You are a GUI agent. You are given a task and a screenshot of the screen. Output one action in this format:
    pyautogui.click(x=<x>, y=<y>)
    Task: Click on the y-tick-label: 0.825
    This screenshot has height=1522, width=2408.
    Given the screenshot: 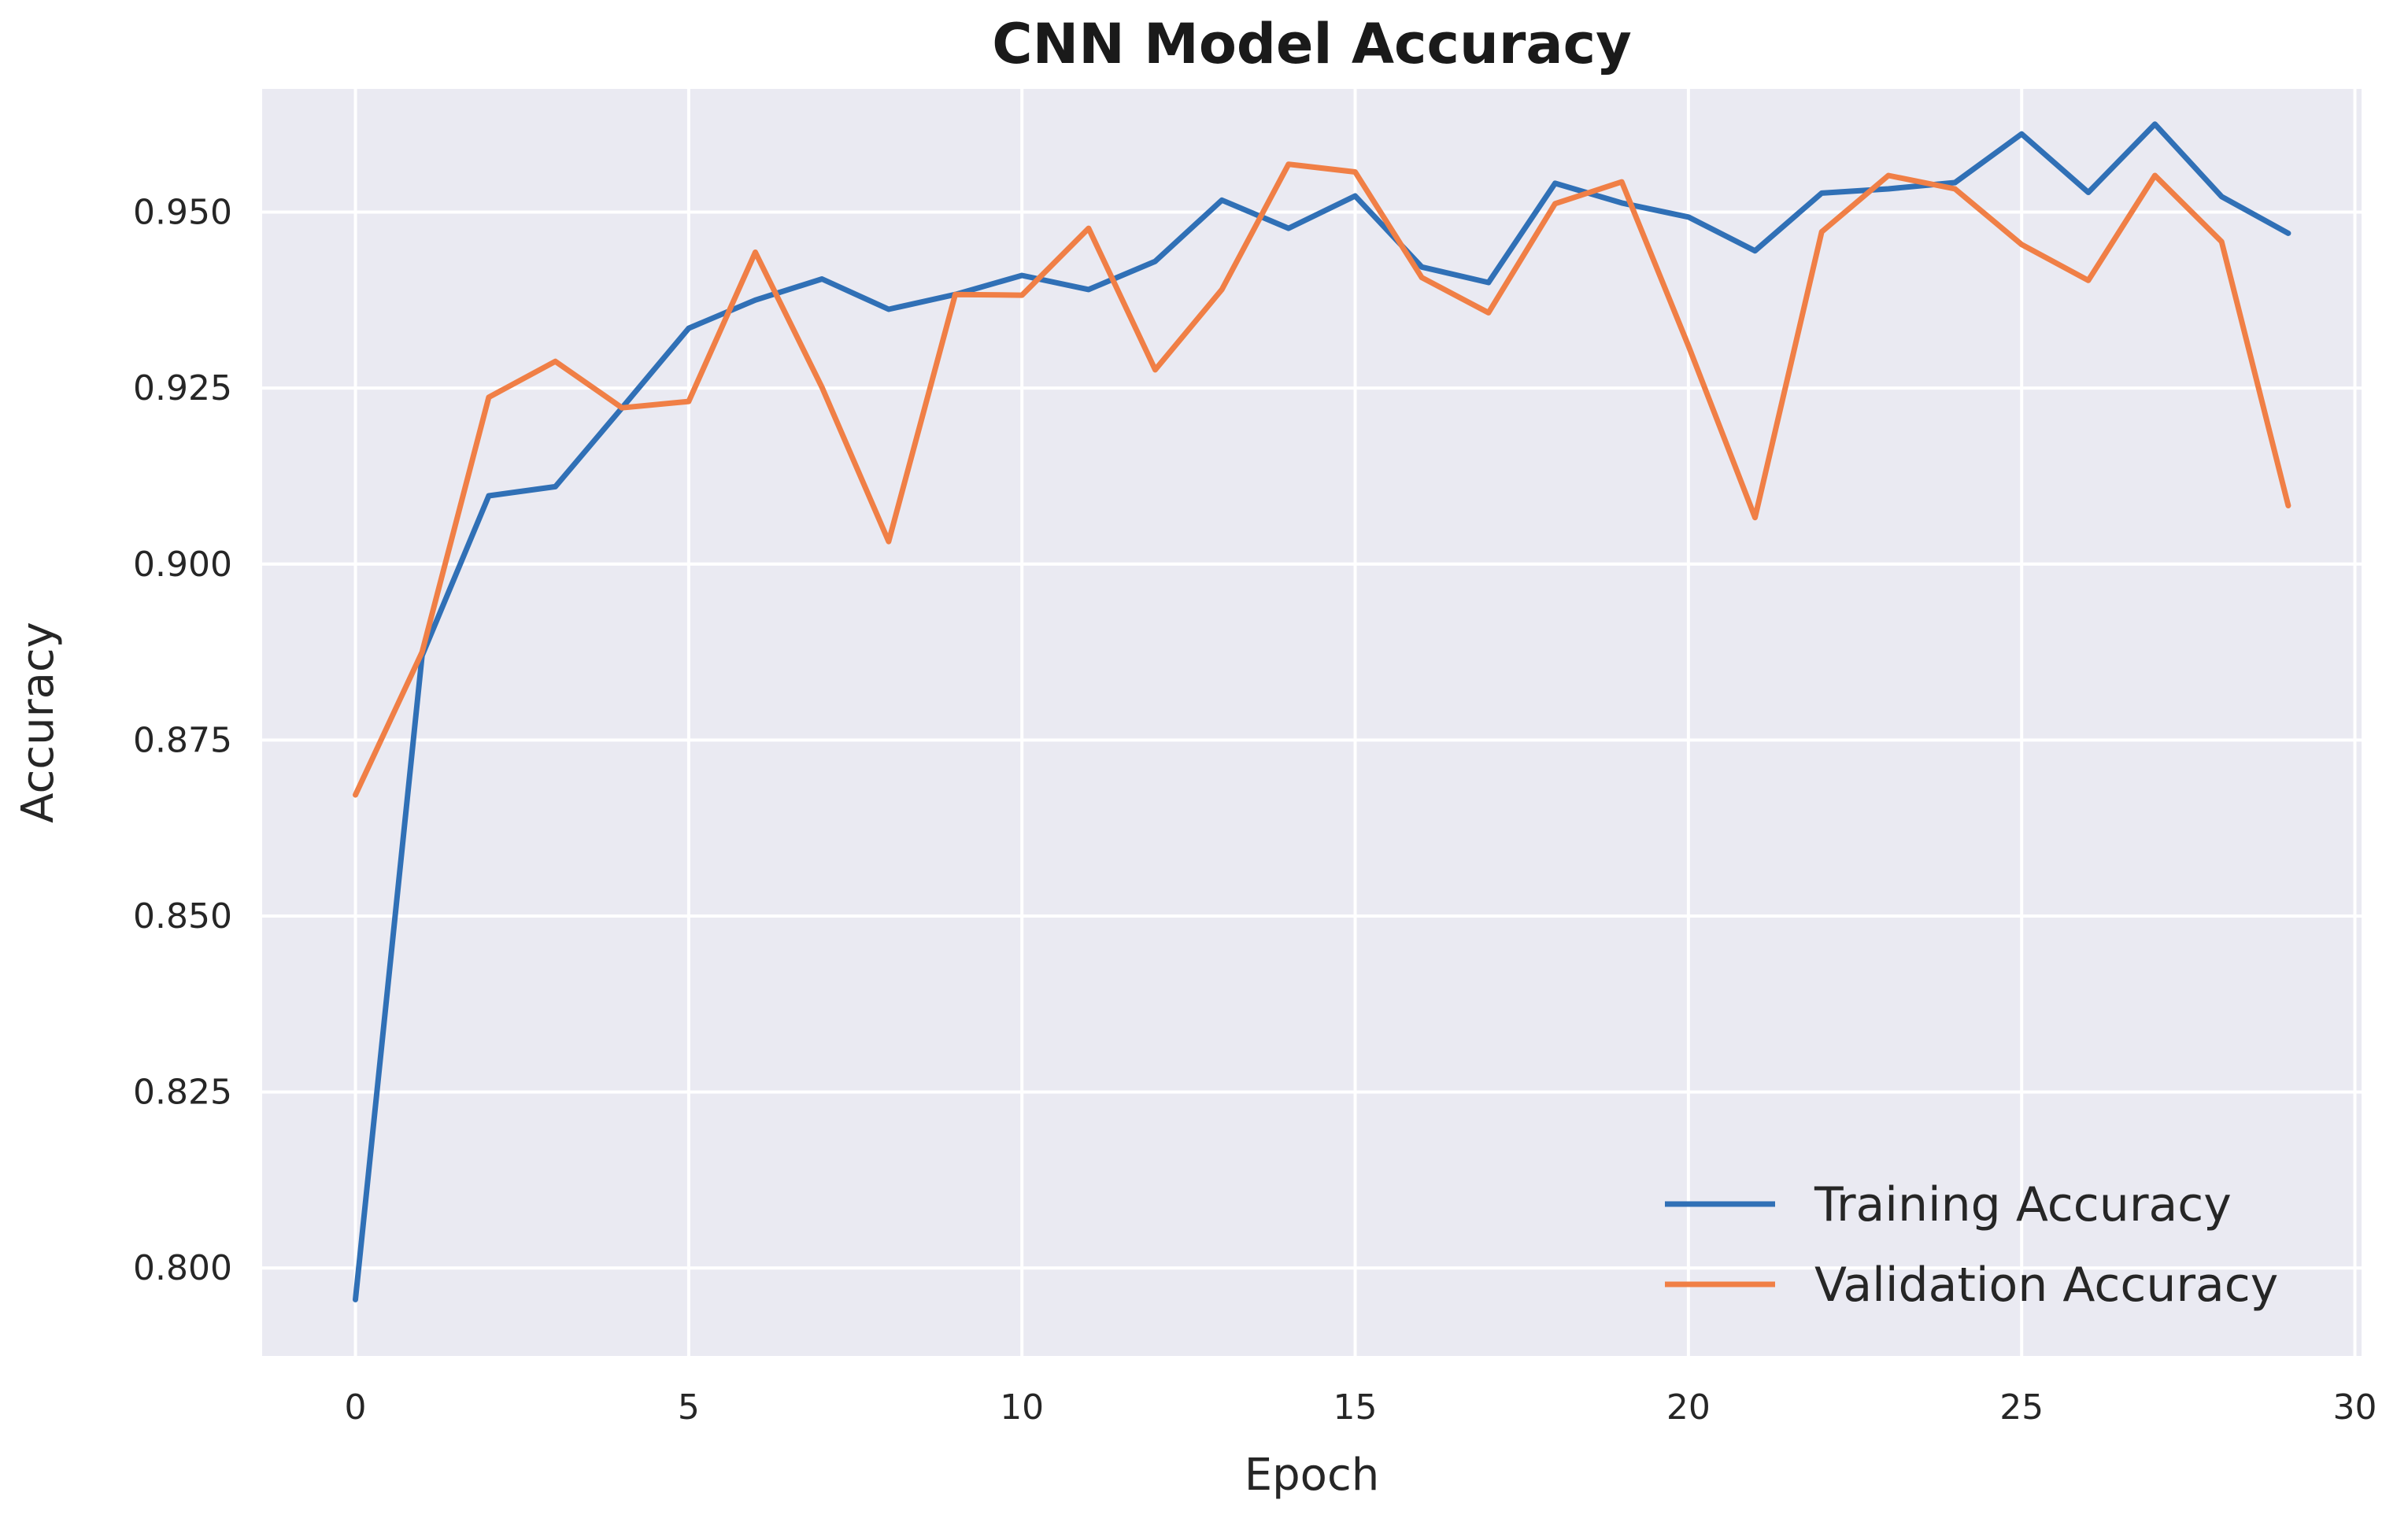 What is the action you would take?
    pyautogui.click(x=182, y=1093)
    